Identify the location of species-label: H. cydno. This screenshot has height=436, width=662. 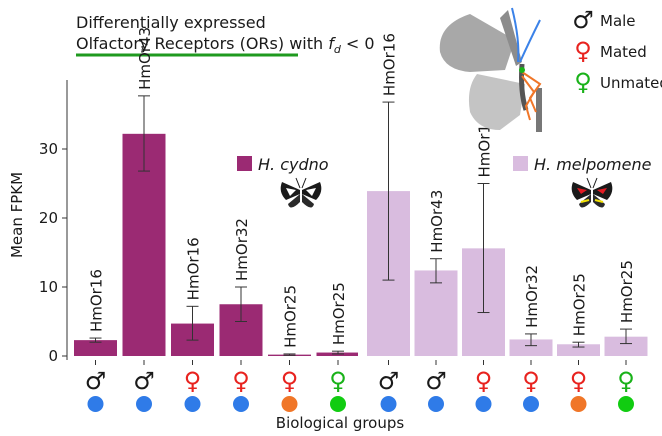
(293, 164).